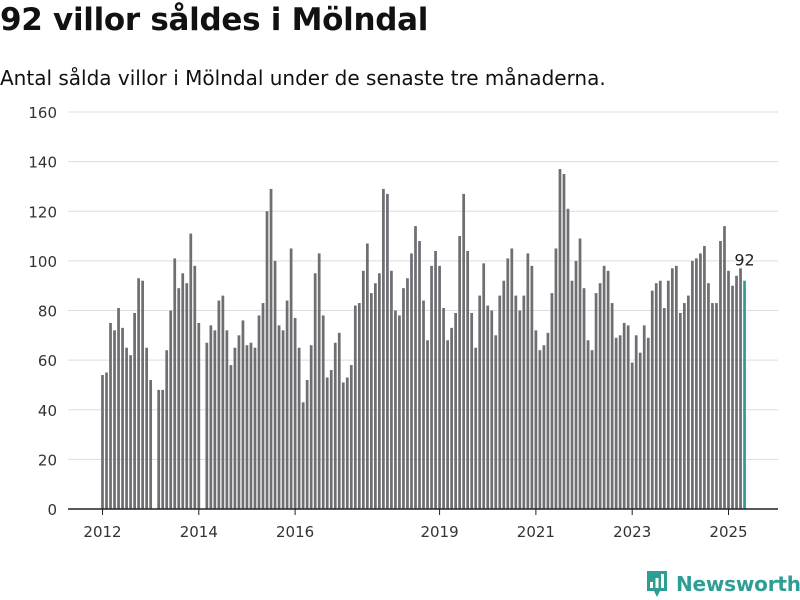 Image resolution: width=800 pixels, height=600 pixels. Describe the element at coordinates (744, 394) in the screenshot. I see `bar-latest` at that location.